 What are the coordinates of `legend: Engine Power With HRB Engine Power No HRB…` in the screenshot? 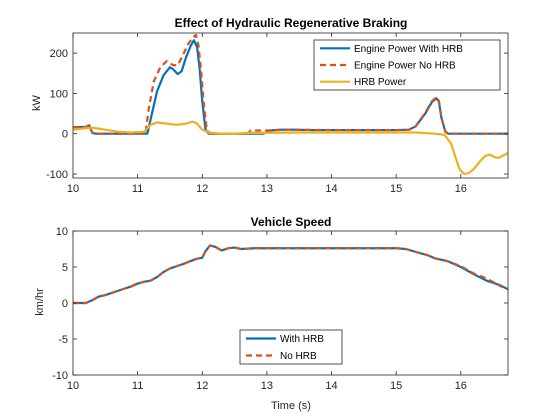 It's located at (407, 65).